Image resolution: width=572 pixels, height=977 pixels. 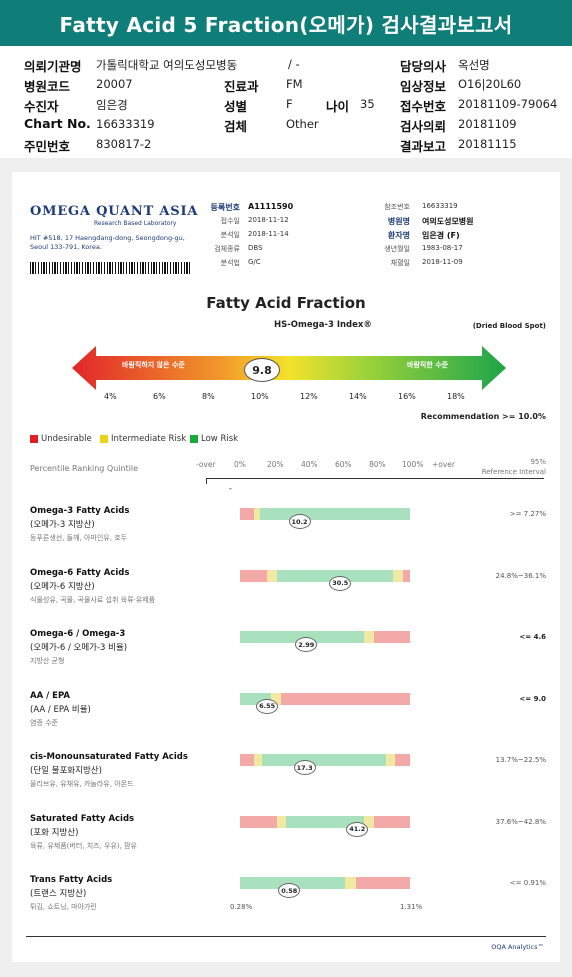 I want to click on meta-value: A1111590, so click(x=271, y=206).